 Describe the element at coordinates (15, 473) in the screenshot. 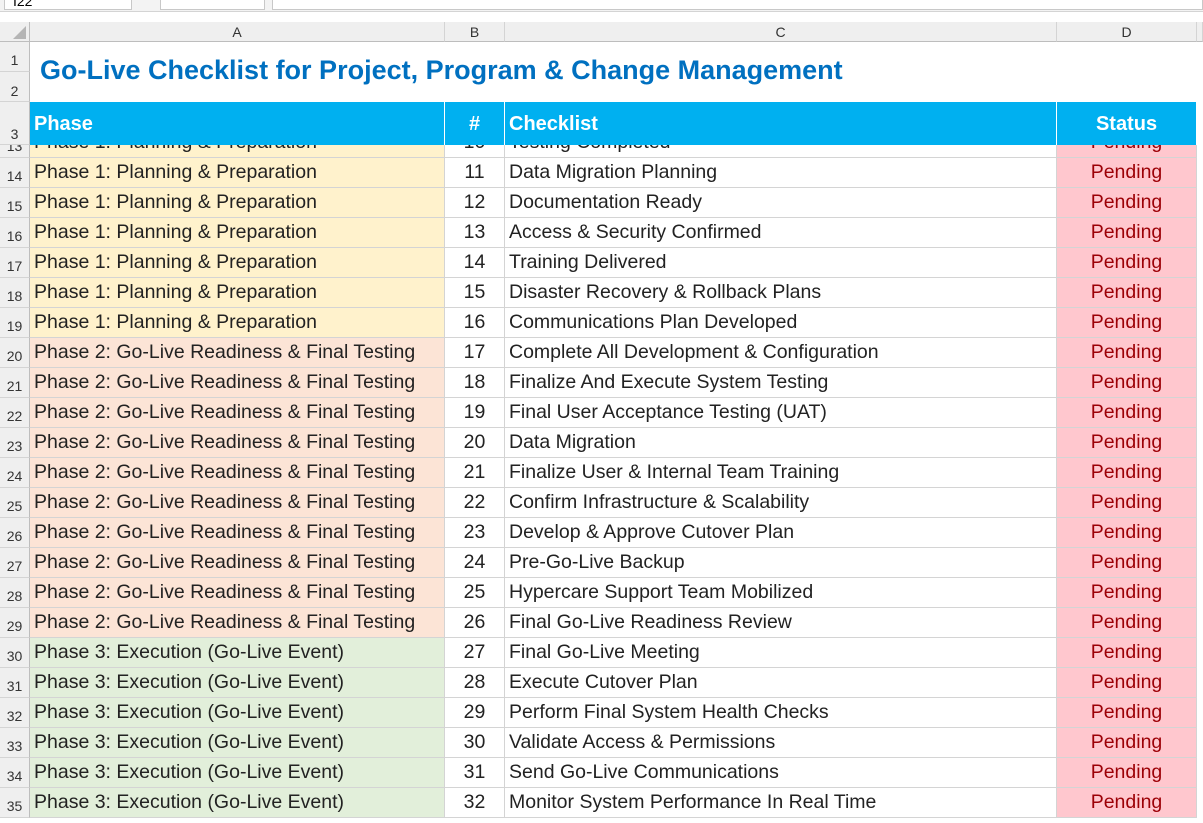

I see `row-header: 24` at that location.